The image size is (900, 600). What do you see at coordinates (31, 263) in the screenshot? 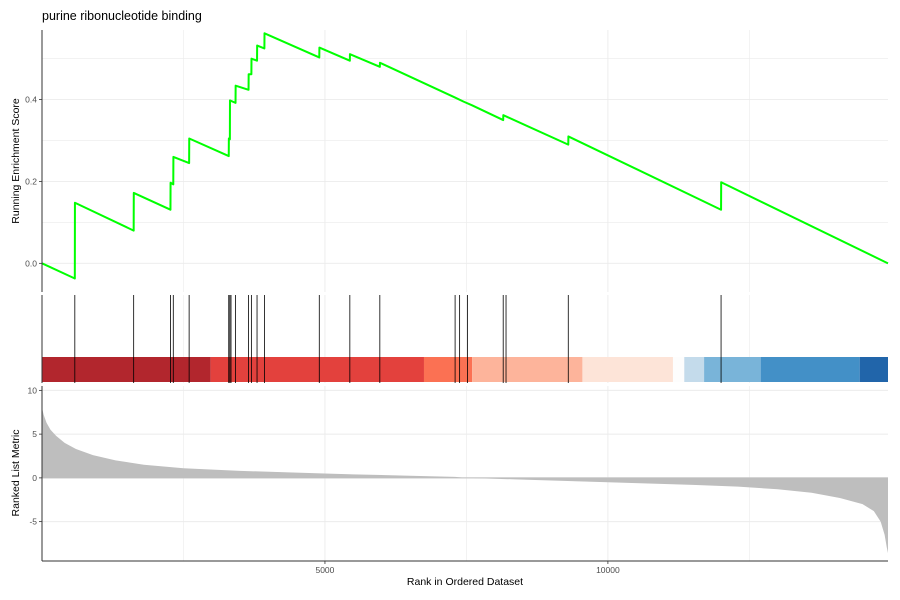
I see `y-tick-label-score: 0.0` at bounding box center [31, 263].